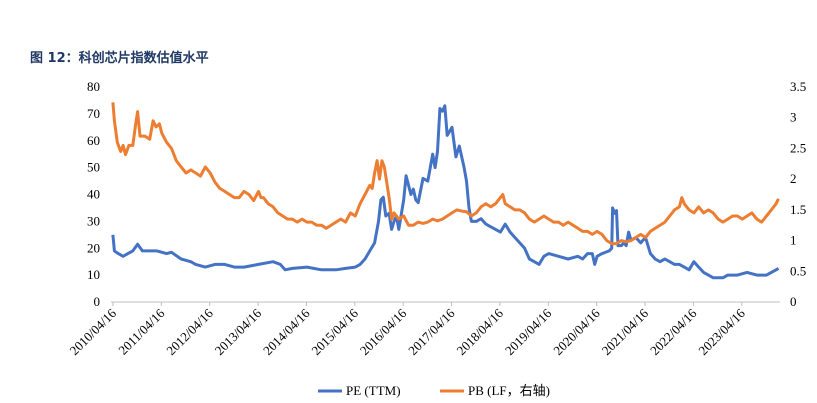 This screenshot has height=403, width=817. I want to click on x-tick-label: 2021/04/16, so click(625, 331).